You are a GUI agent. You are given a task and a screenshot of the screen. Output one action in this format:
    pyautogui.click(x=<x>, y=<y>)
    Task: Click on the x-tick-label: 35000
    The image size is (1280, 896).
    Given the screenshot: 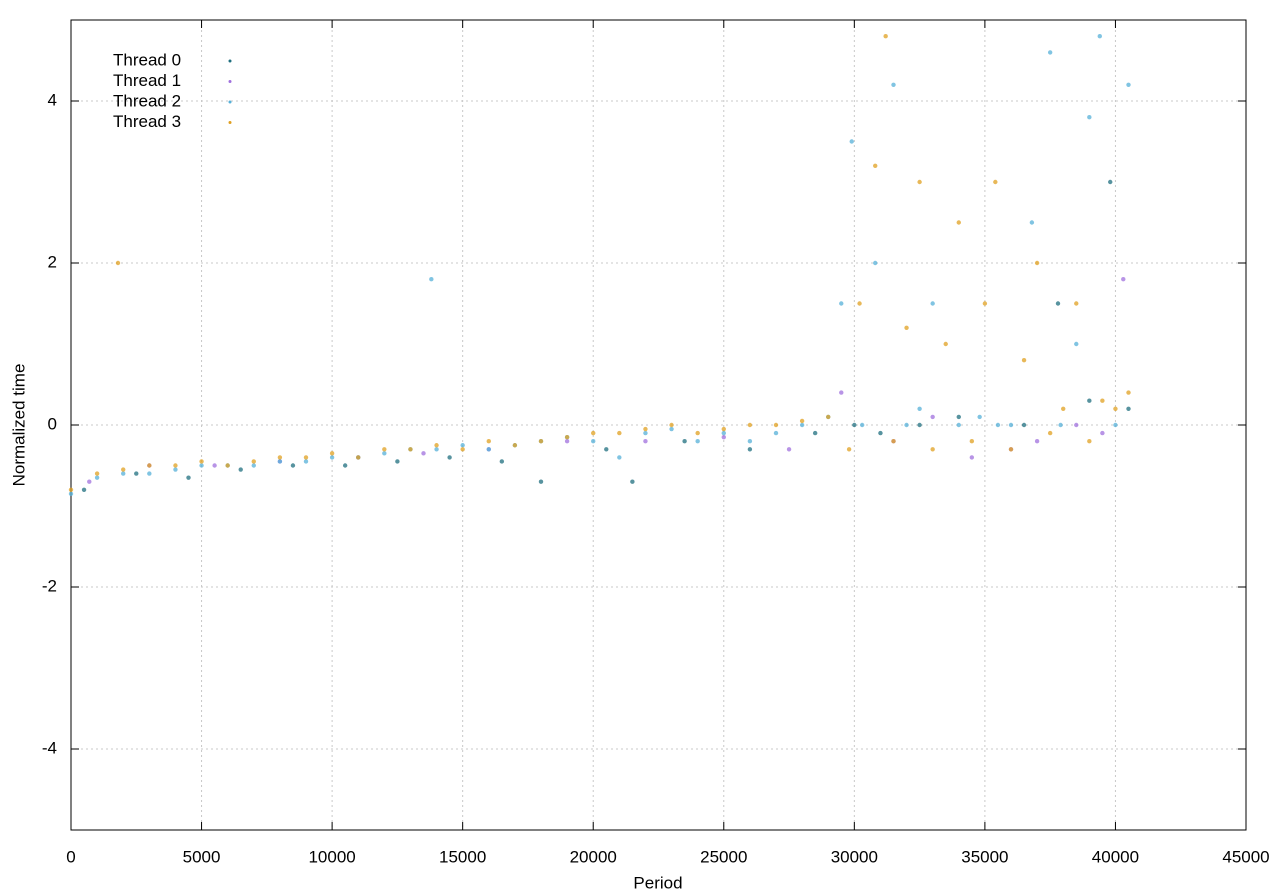 What is the action you would take?
    pyautogui.click(x=984, y=856)
    